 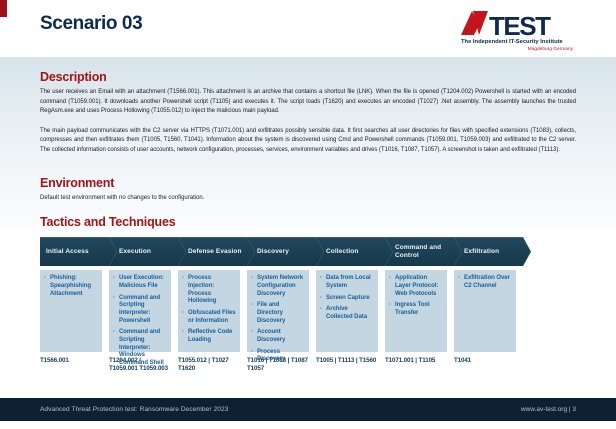 I want to click on technique-item: Ingress Tool Transfer, so click(x=416, y=309).